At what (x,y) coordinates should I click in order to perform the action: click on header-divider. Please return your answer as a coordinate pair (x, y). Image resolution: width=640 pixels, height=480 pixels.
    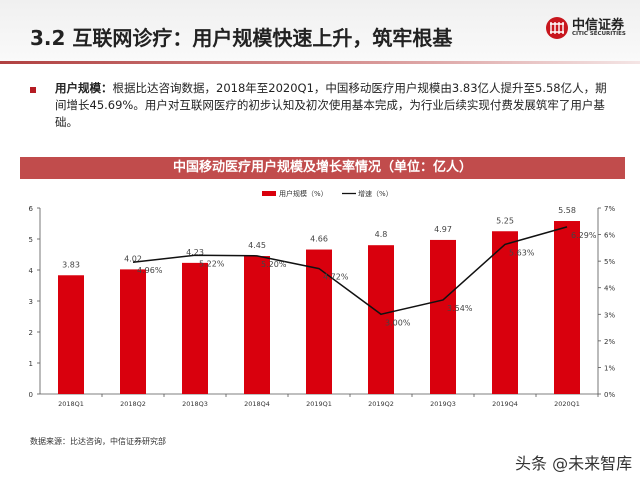
    Looking at the image, I should click on (320, 62).